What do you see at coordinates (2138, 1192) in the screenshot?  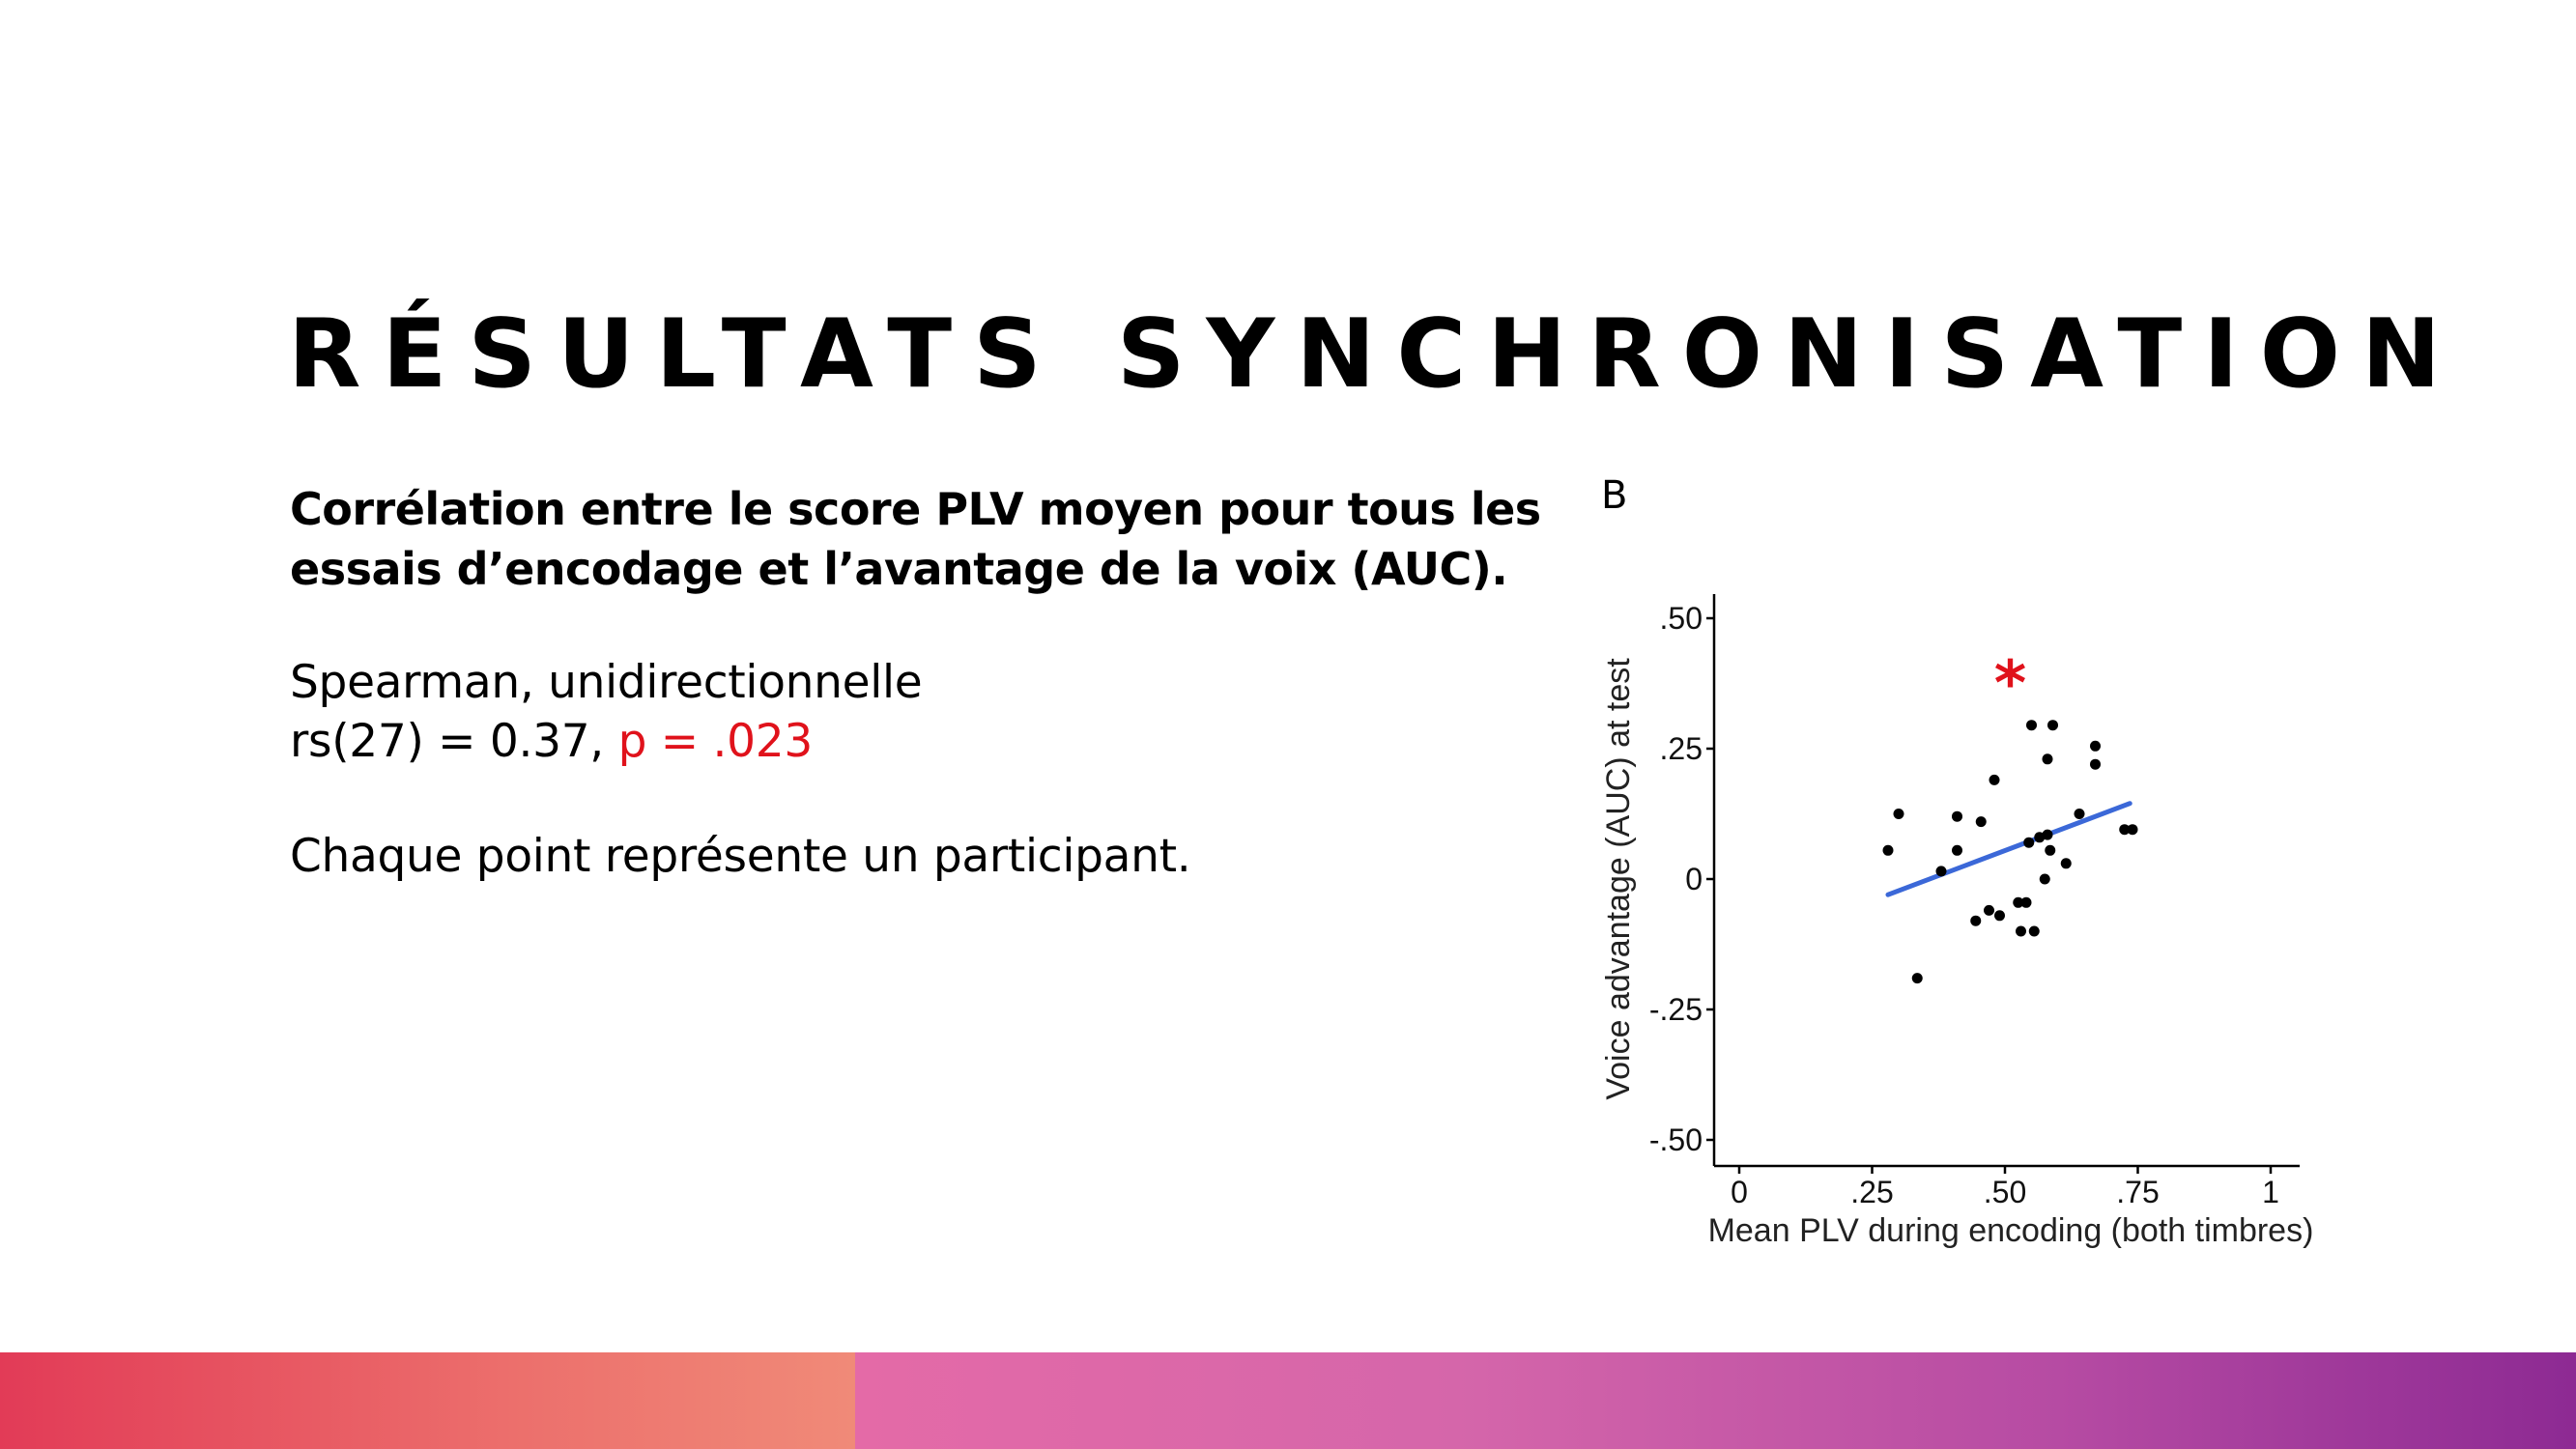 I see `x-tick-label: .75` at bounding box center [2138, 1192].